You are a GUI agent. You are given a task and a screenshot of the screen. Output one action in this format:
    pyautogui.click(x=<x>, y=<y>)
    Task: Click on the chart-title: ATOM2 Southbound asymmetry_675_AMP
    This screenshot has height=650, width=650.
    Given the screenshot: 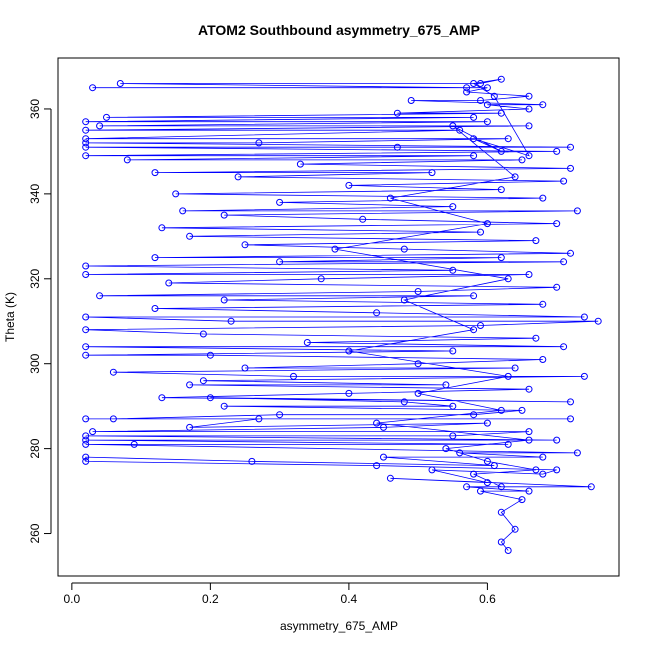 What is the action you would take?
    pyautogui.click(x=339, y=30)
    